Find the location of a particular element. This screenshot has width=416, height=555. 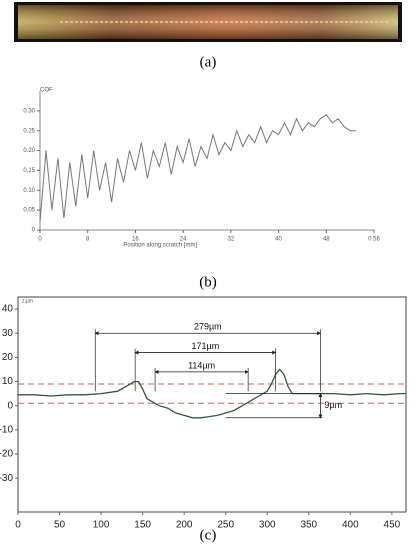

y-tick-label: -20 is located at coordinates (6, 454).